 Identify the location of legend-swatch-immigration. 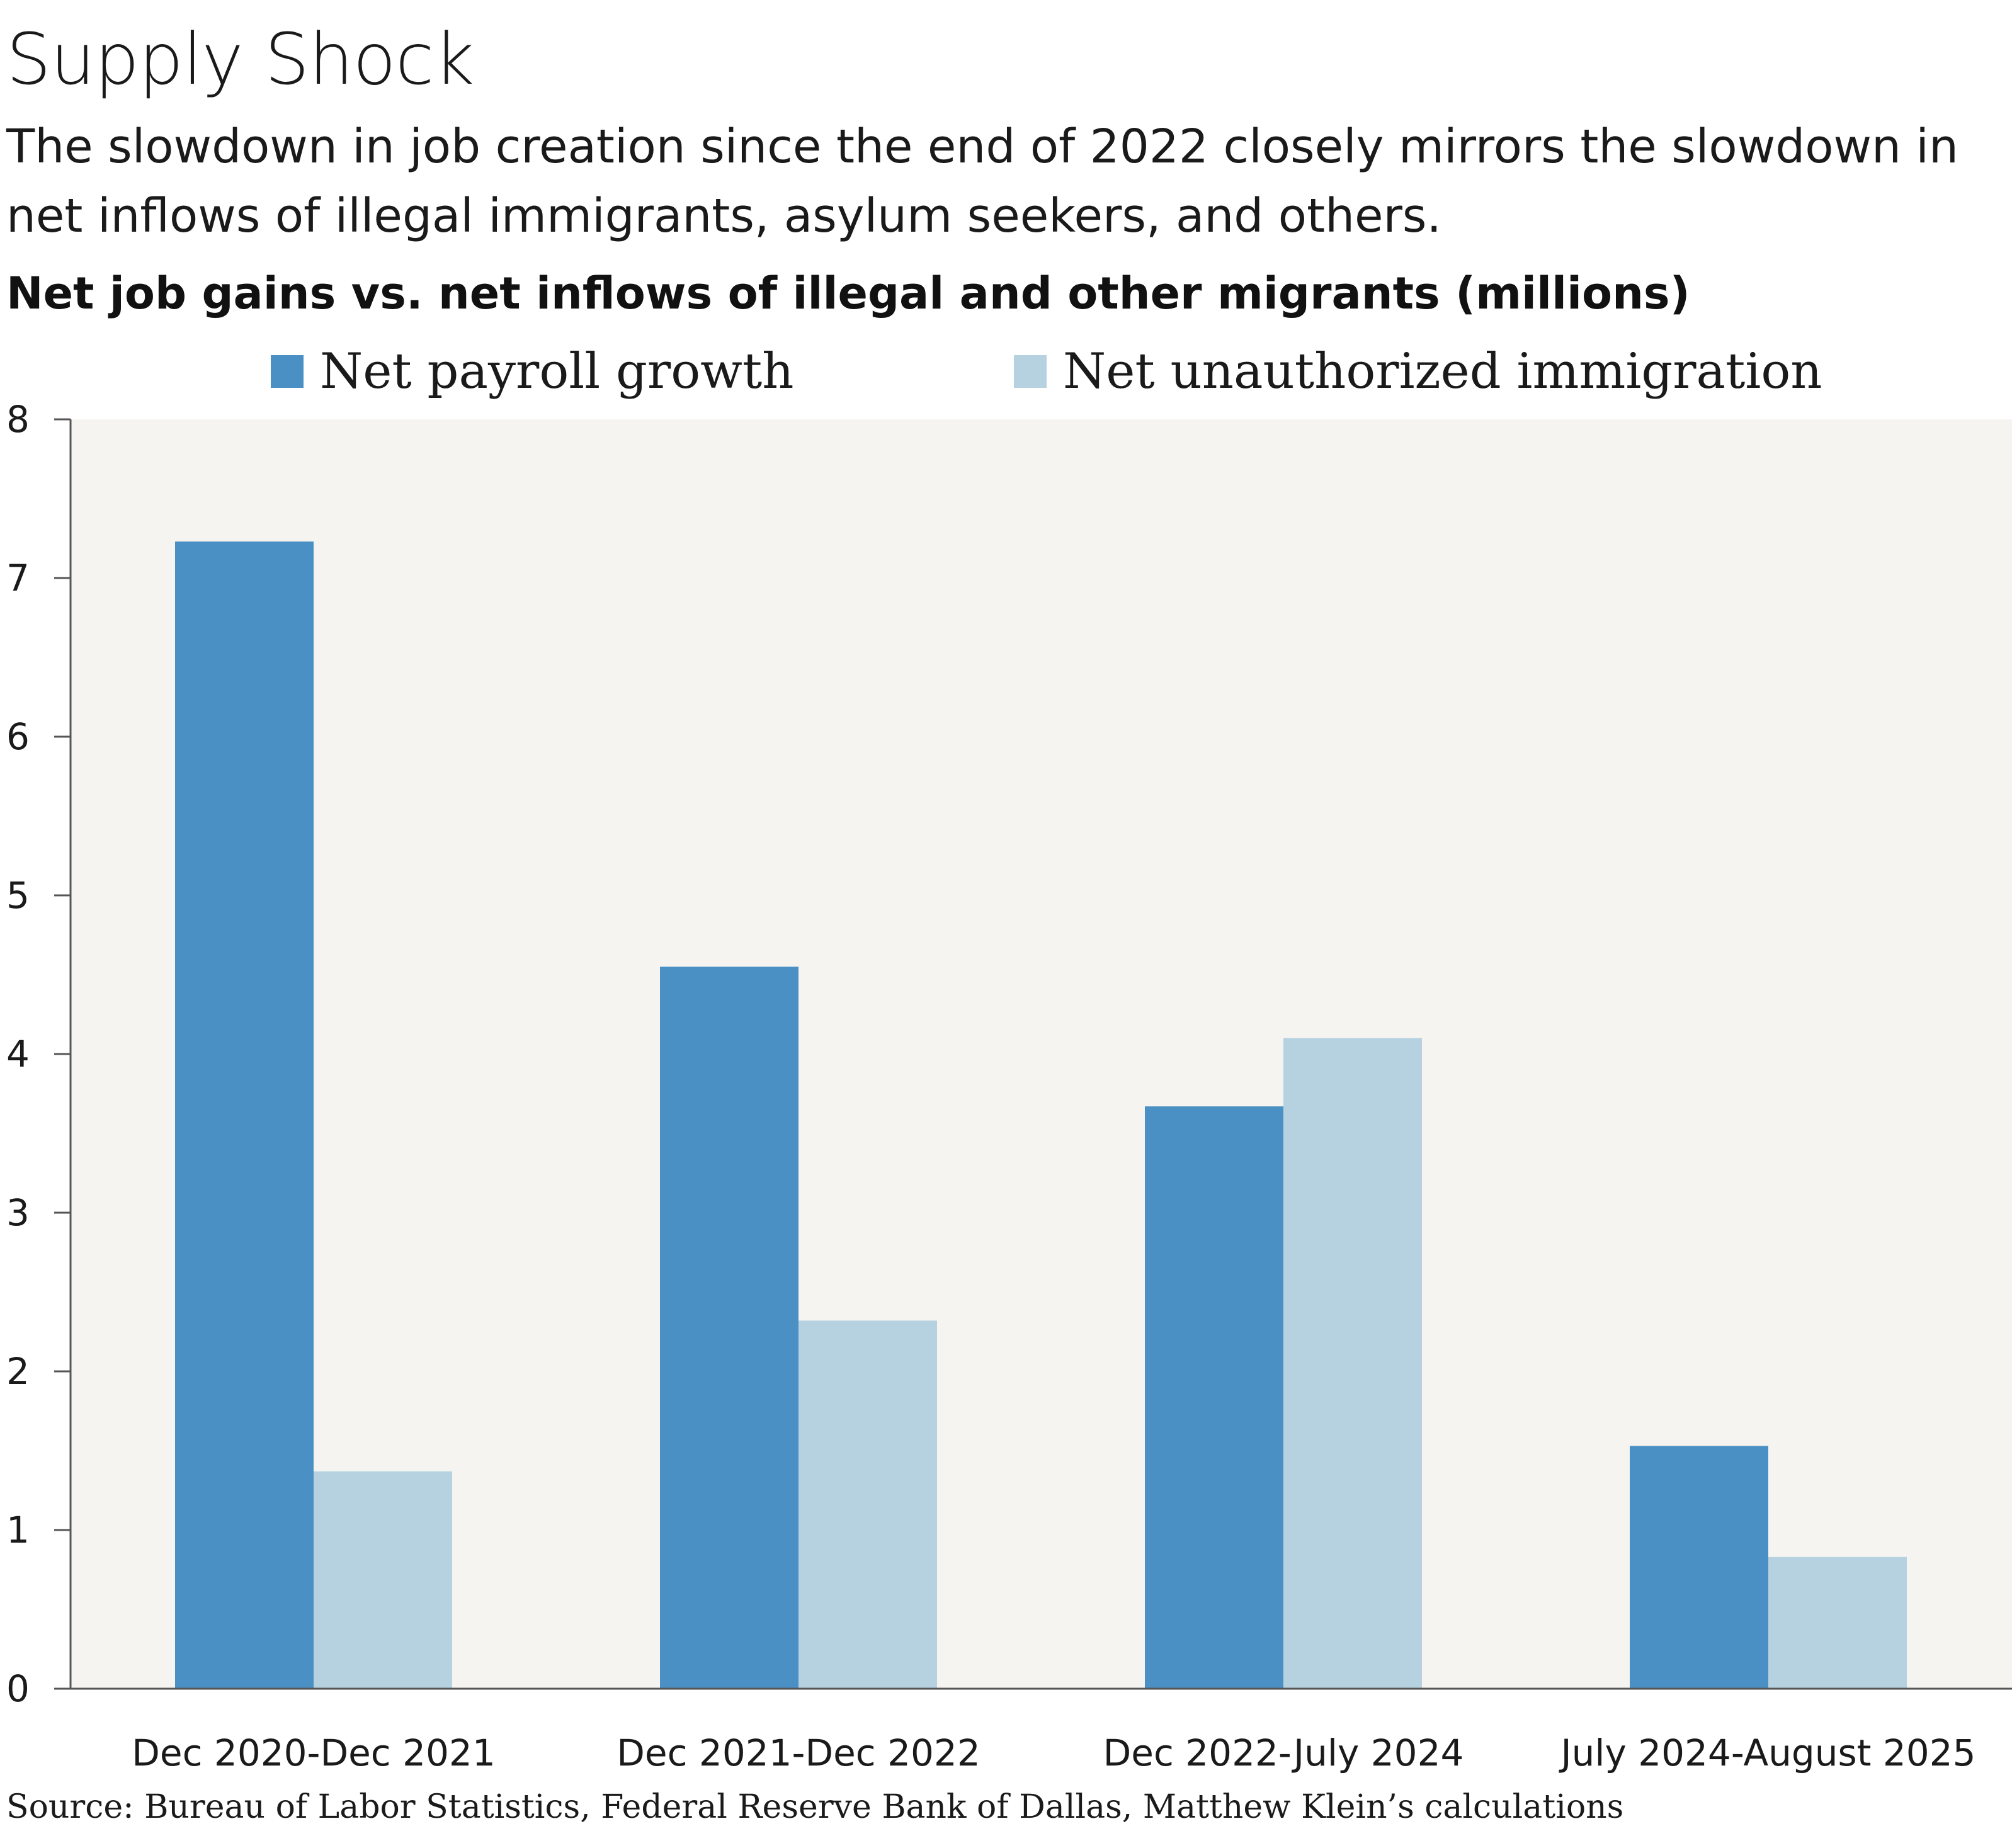
(1030, 371).